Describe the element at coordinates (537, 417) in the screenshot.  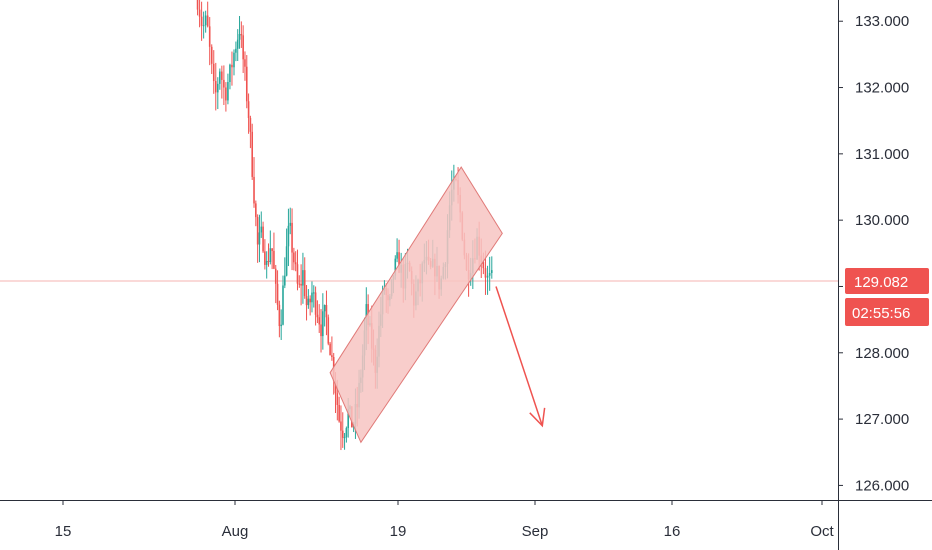
I see `projection-arrow-head` at that location.